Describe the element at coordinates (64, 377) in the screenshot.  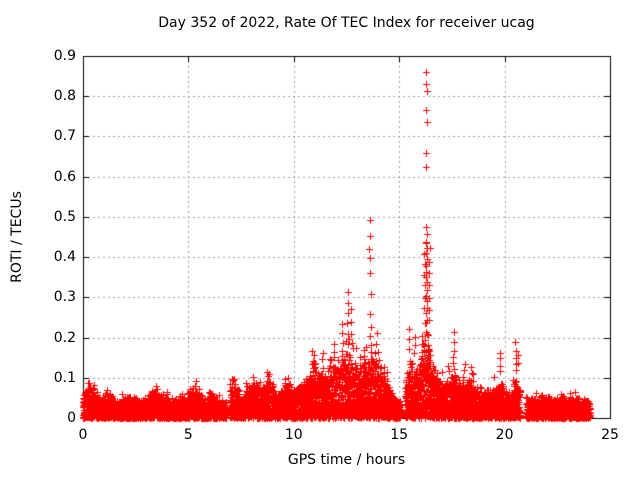
I see `y-tick-label-0.1: 0.1` at that location.